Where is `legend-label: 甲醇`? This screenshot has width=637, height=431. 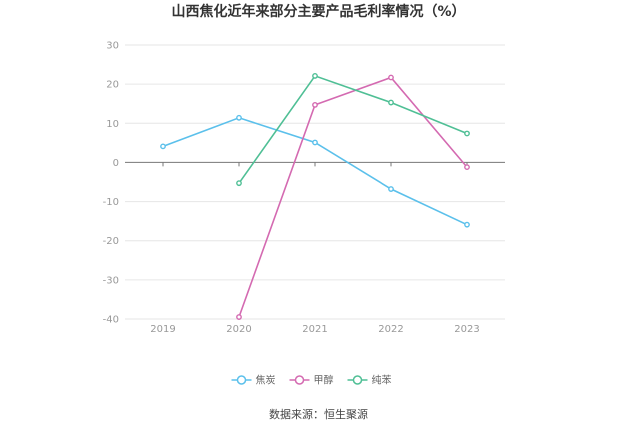 legend-label: 甲醇 is located at coordinates (324, 380).